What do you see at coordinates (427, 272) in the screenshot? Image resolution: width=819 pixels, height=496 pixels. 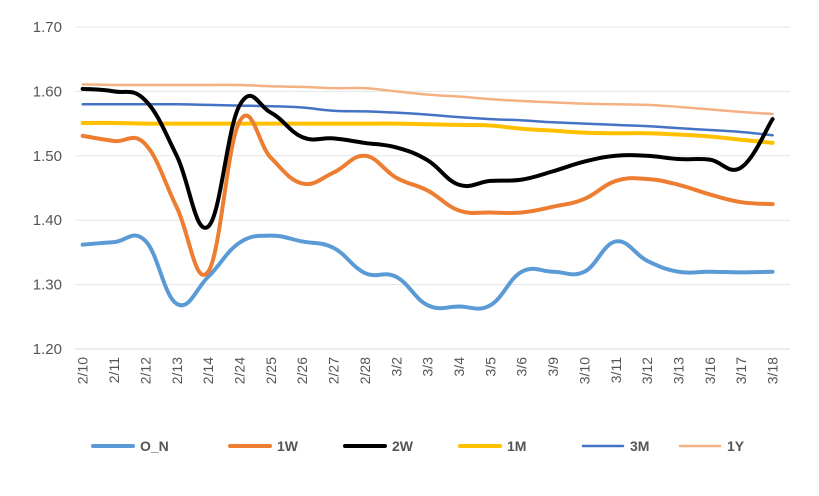 I see `series-line-o-n` at bounding box center [427, 272].